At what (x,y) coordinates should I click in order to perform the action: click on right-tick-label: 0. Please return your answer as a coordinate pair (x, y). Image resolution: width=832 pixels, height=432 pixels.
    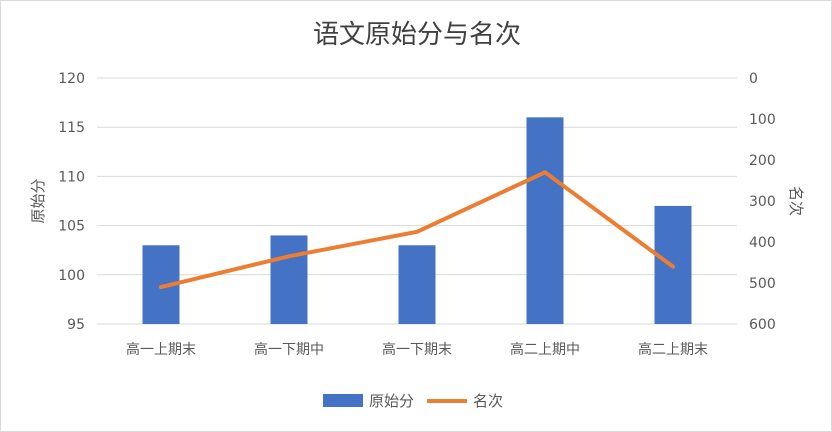
    Looking at the image, I should click on (753, 79).